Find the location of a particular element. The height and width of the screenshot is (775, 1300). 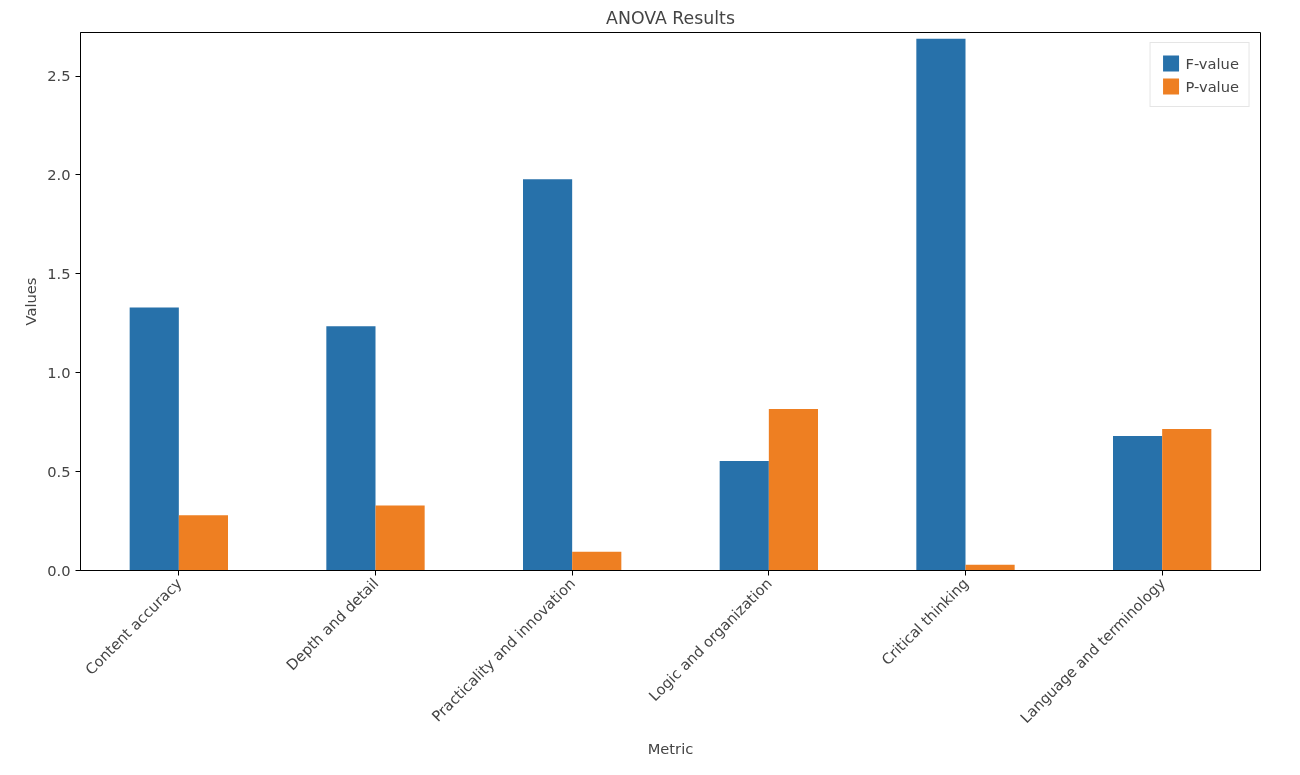

y-tick-label: 0.5 is located at coordinates (59, 471).